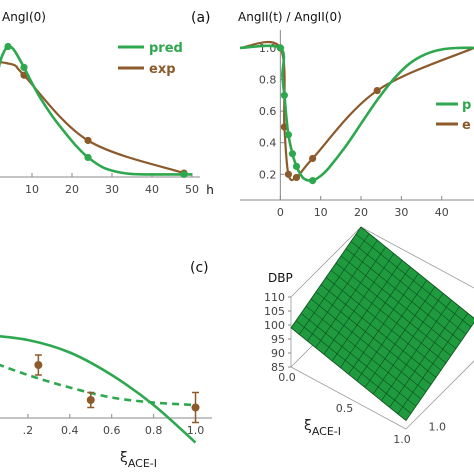  What do you see at coordinates (466, 105) in the screenshot?
I see `legend-pred-label: p` at bounding box center [466, 105].